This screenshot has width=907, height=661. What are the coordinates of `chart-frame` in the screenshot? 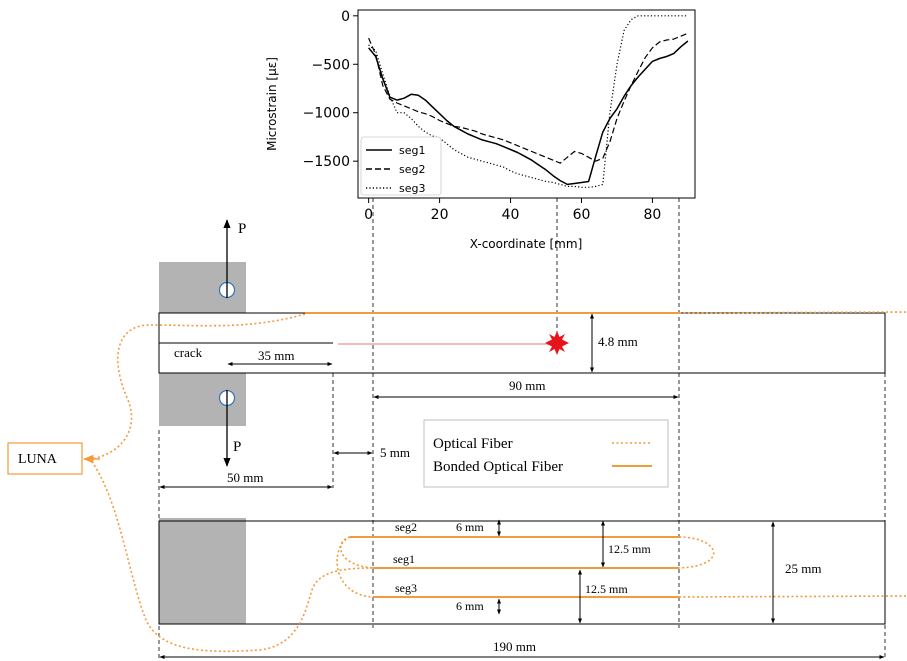 It's located at (526, 104).